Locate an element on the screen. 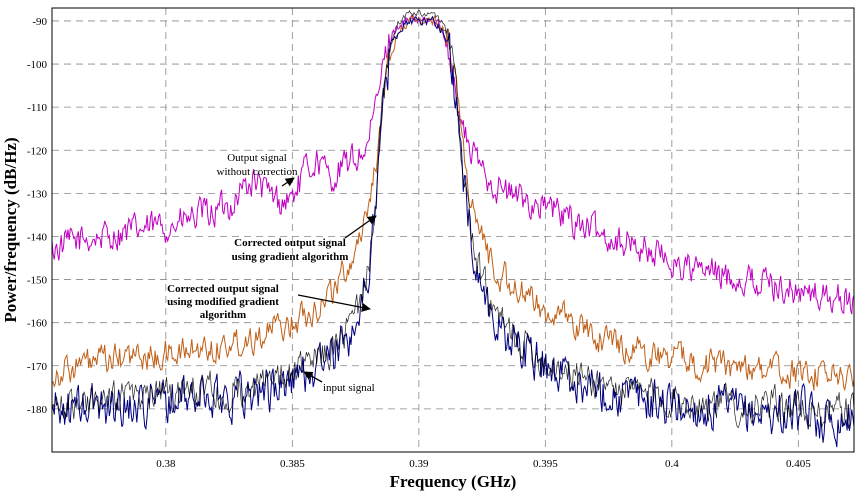 The image size is (864, 493). annotation-3-line: algorithm is located at coordinates (223, 315).